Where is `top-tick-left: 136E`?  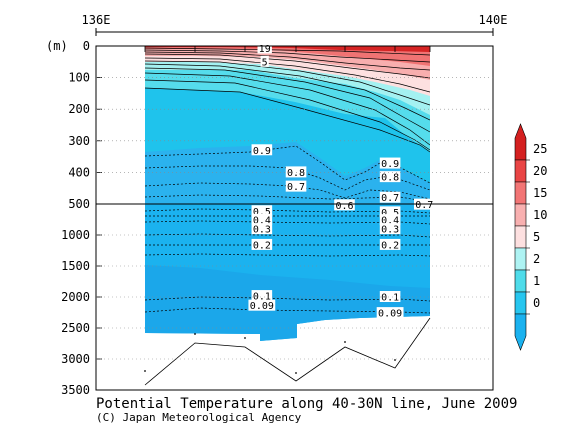
top-tick-left: 136E is located at coordinates (96, 20).